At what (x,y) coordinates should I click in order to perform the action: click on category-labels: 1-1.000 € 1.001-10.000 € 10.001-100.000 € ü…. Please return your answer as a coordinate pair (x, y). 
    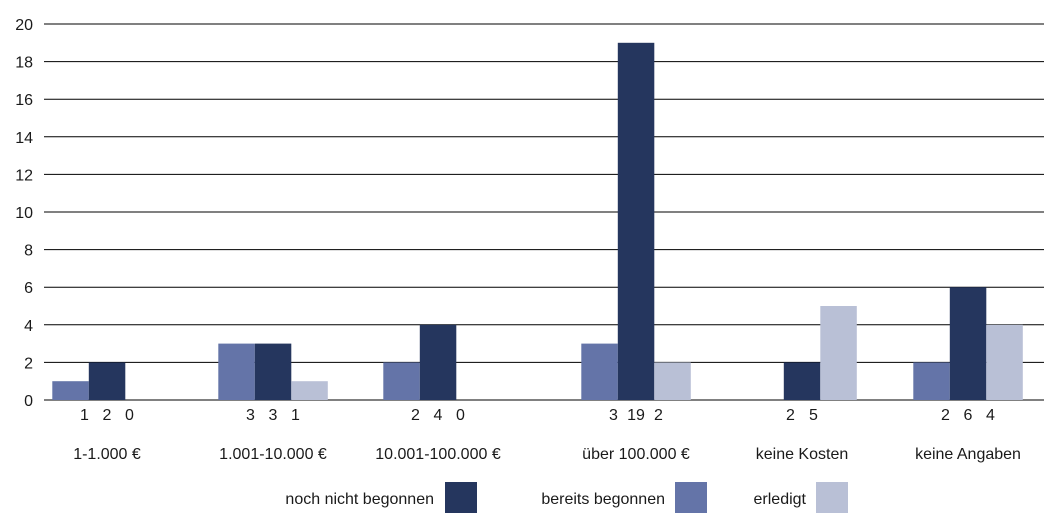
    Looking at the image, I should click on (547, 454).